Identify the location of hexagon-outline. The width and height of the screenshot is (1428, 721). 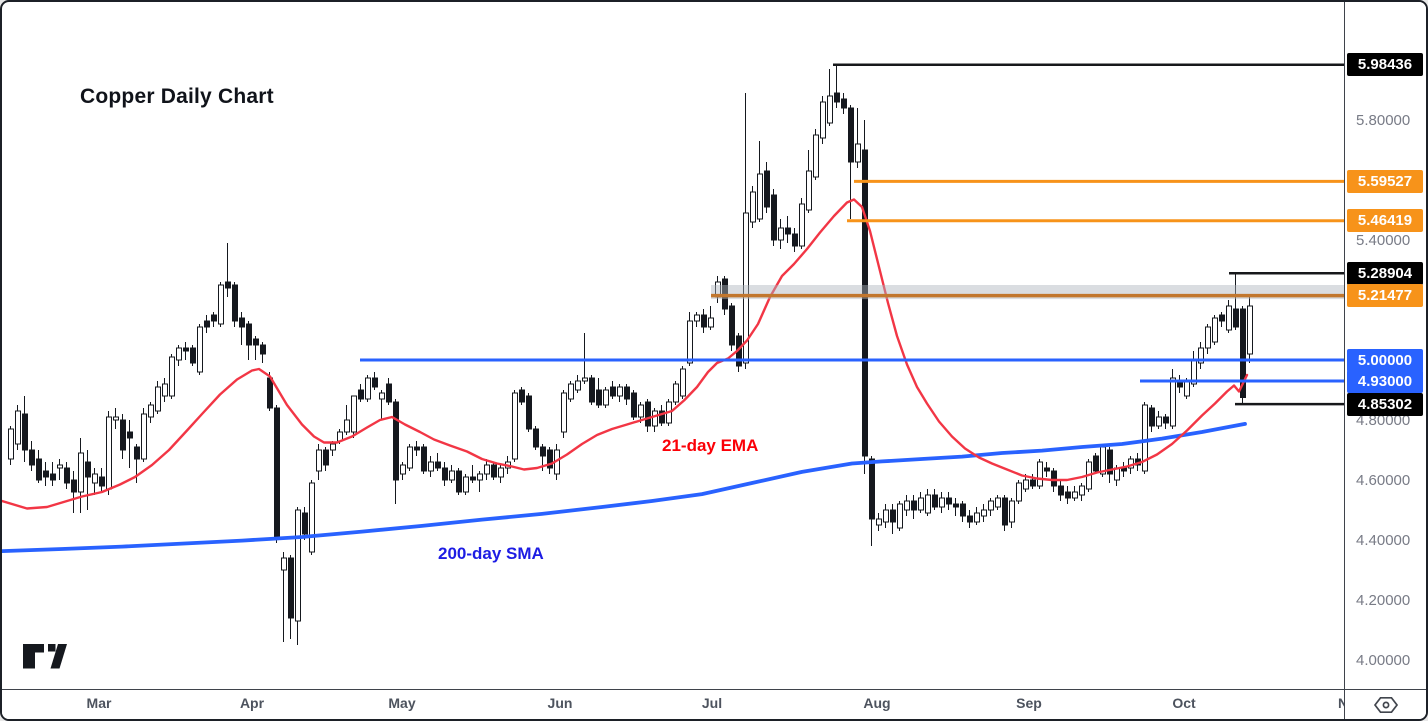
(1385, 704).